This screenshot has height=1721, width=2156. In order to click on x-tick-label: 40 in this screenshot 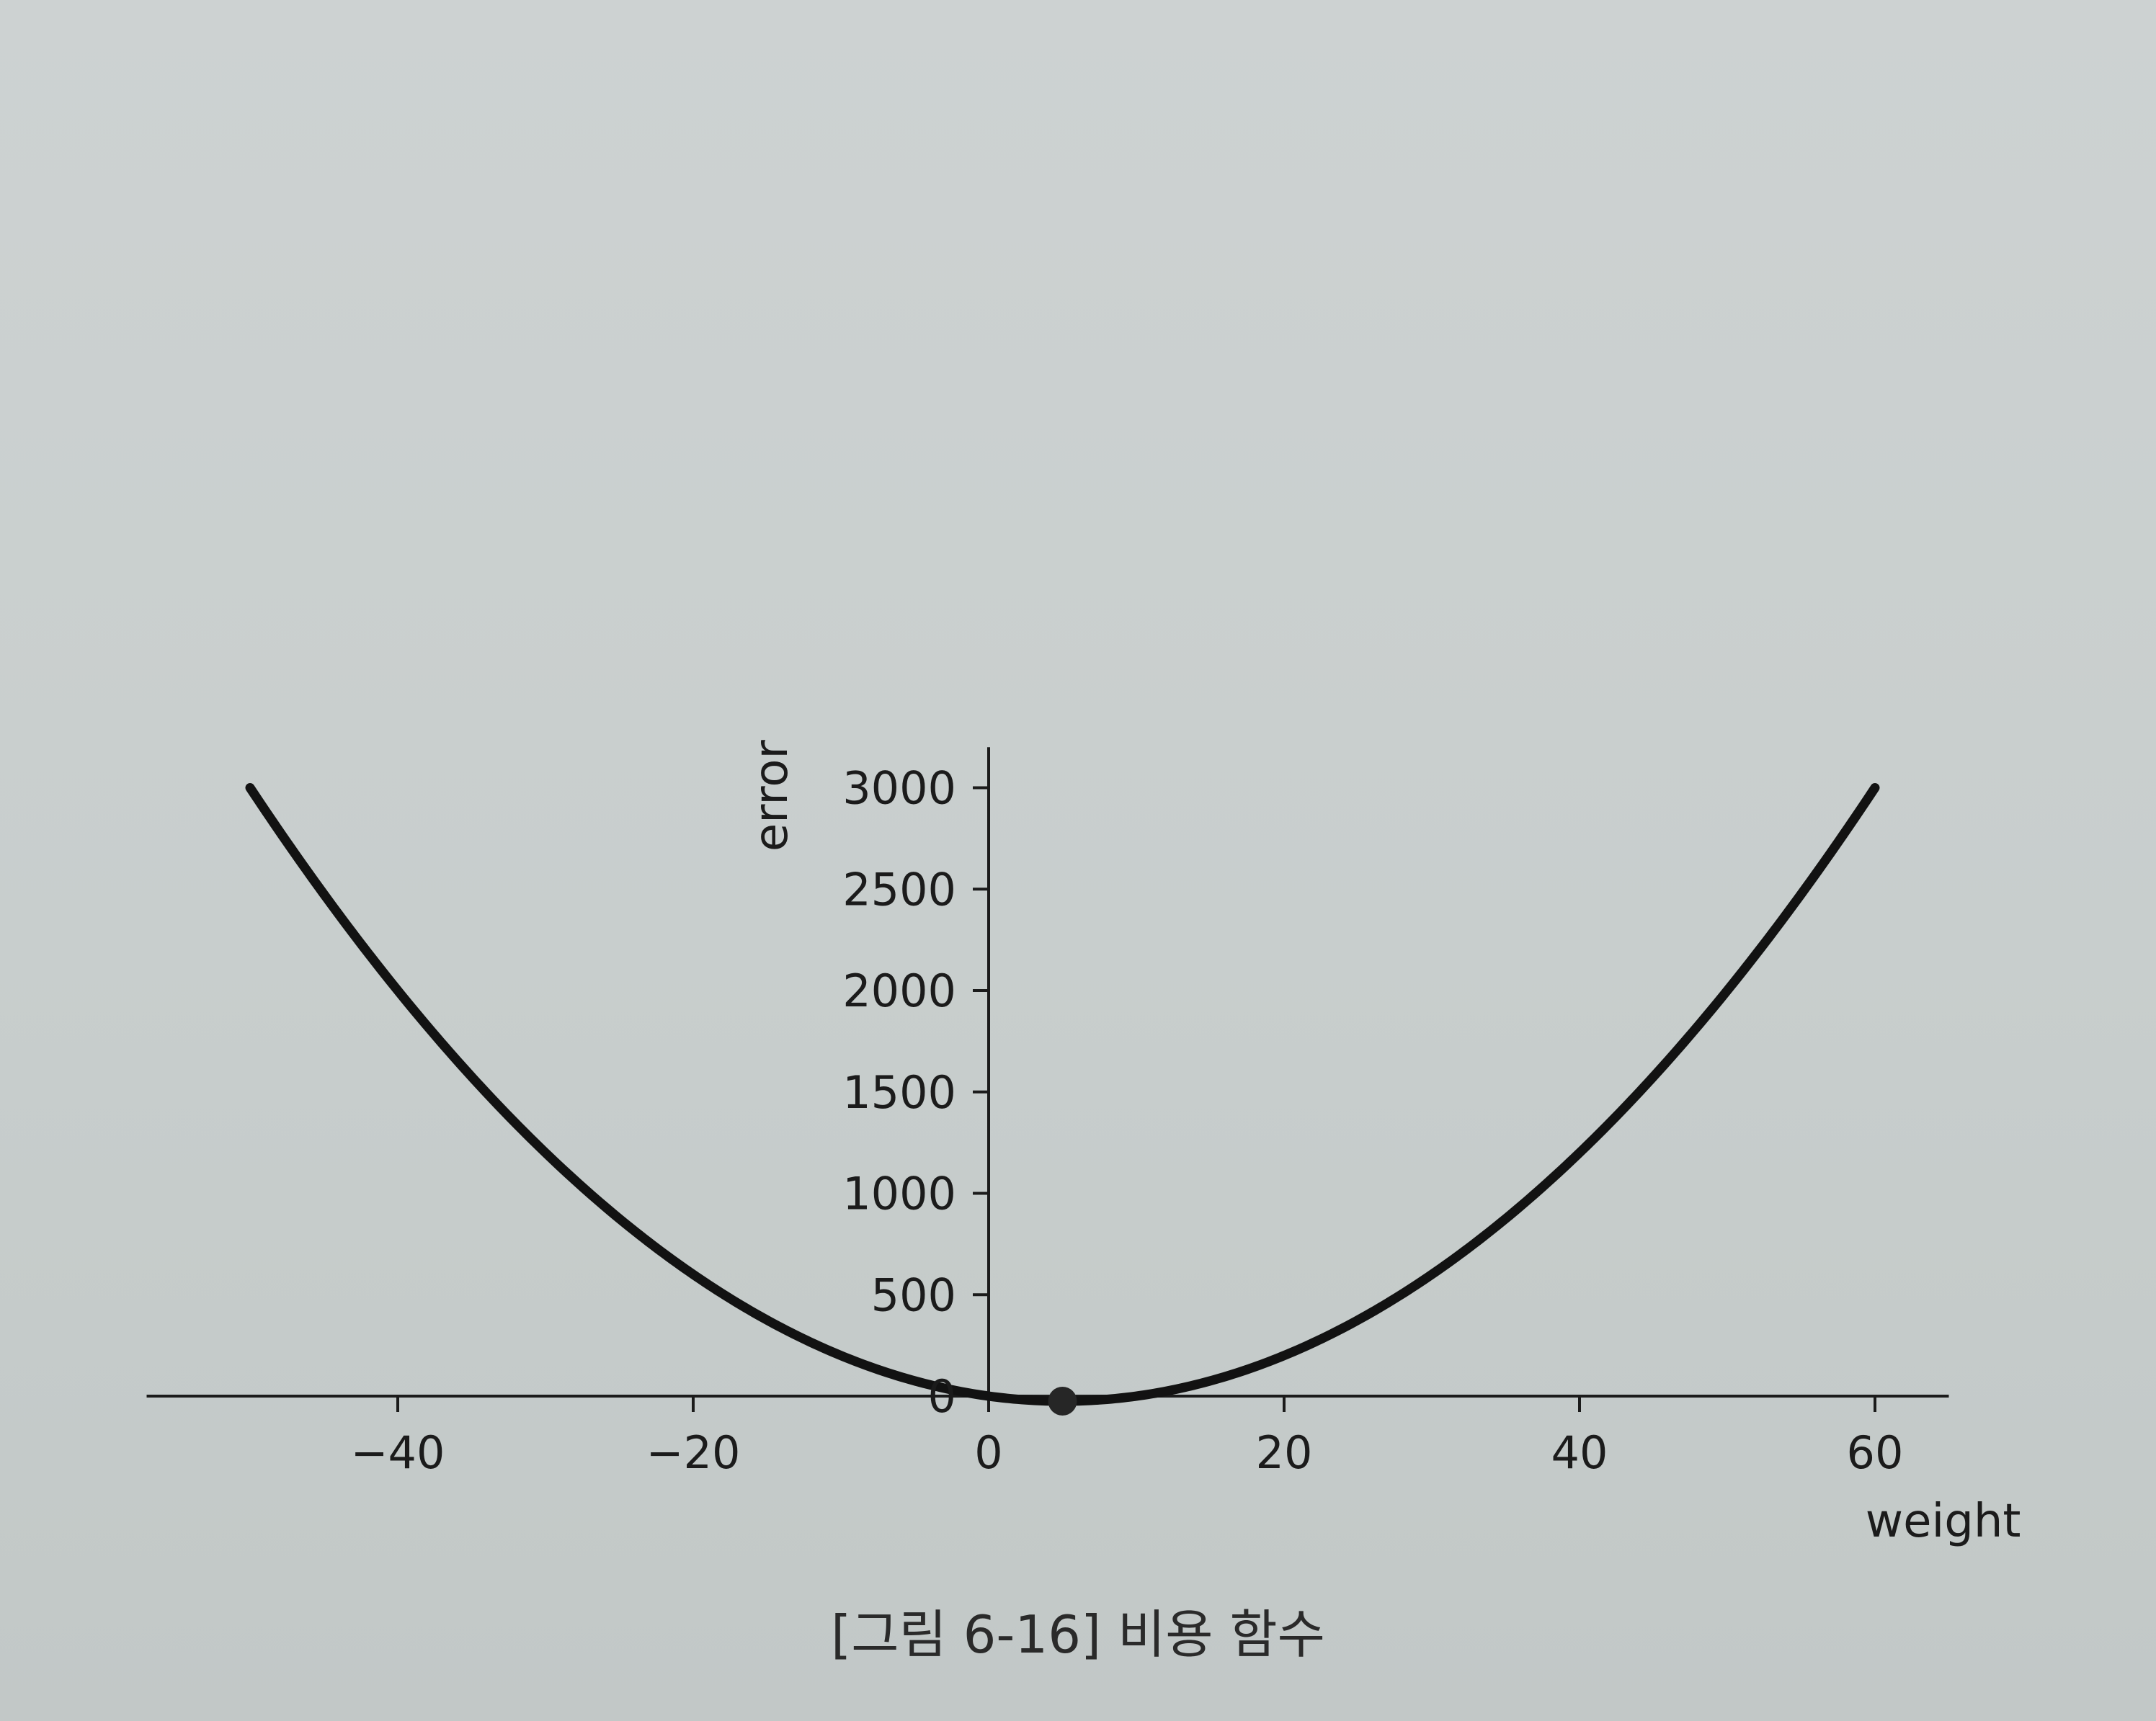, I will do `click(1579, 1452)`.